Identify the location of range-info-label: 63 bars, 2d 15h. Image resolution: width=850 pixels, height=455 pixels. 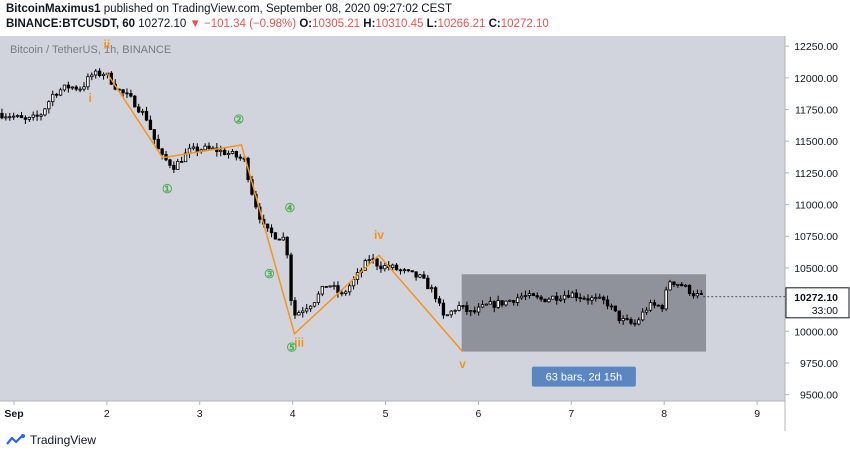
(584, 378).